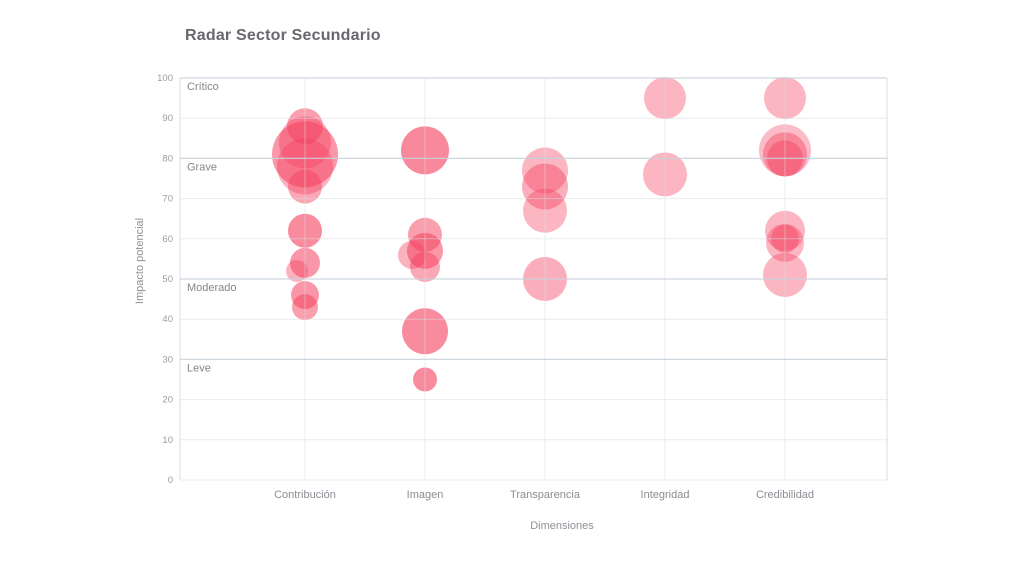 The image size is (1024, 576). What do you see at coordinates (167, 359) in the screenshot?
I see `y-tick-label: 30` at bounding box center [167, 359].